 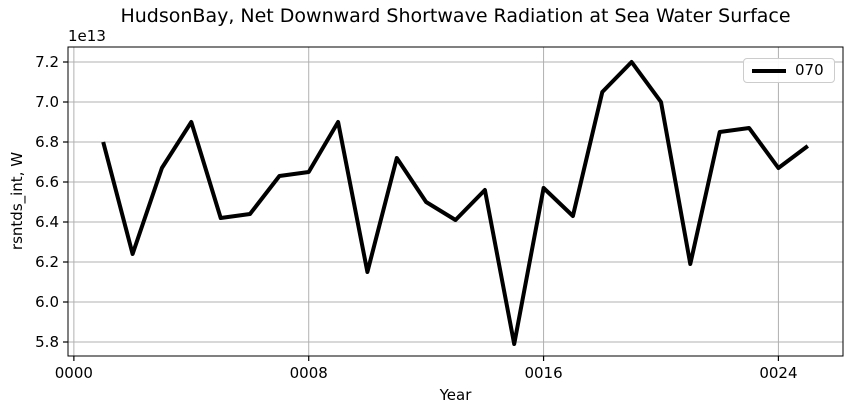 What do you see at coordinates (455, 395) in the screenshot?
I see `x-axis-label: Year` at bounding box center [455, 395].